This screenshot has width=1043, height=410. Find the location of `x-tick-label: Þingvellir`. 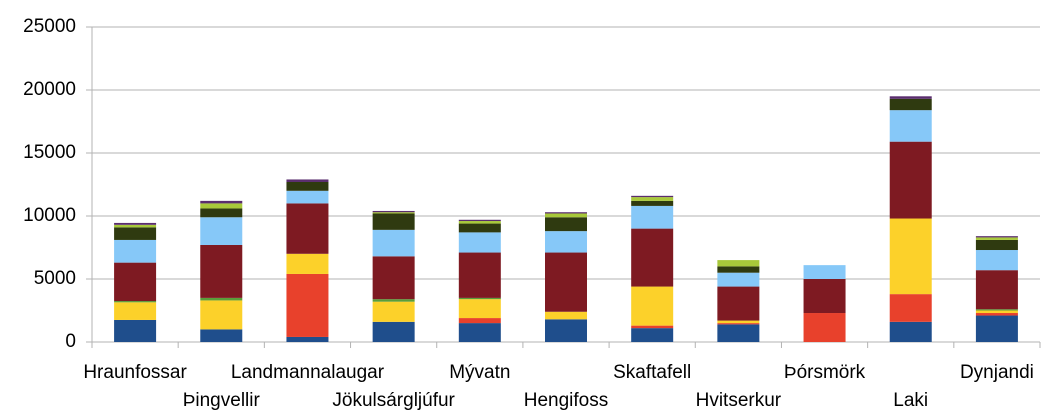

x-tick-label: Þingvellir is located at coordinates (222, 400).